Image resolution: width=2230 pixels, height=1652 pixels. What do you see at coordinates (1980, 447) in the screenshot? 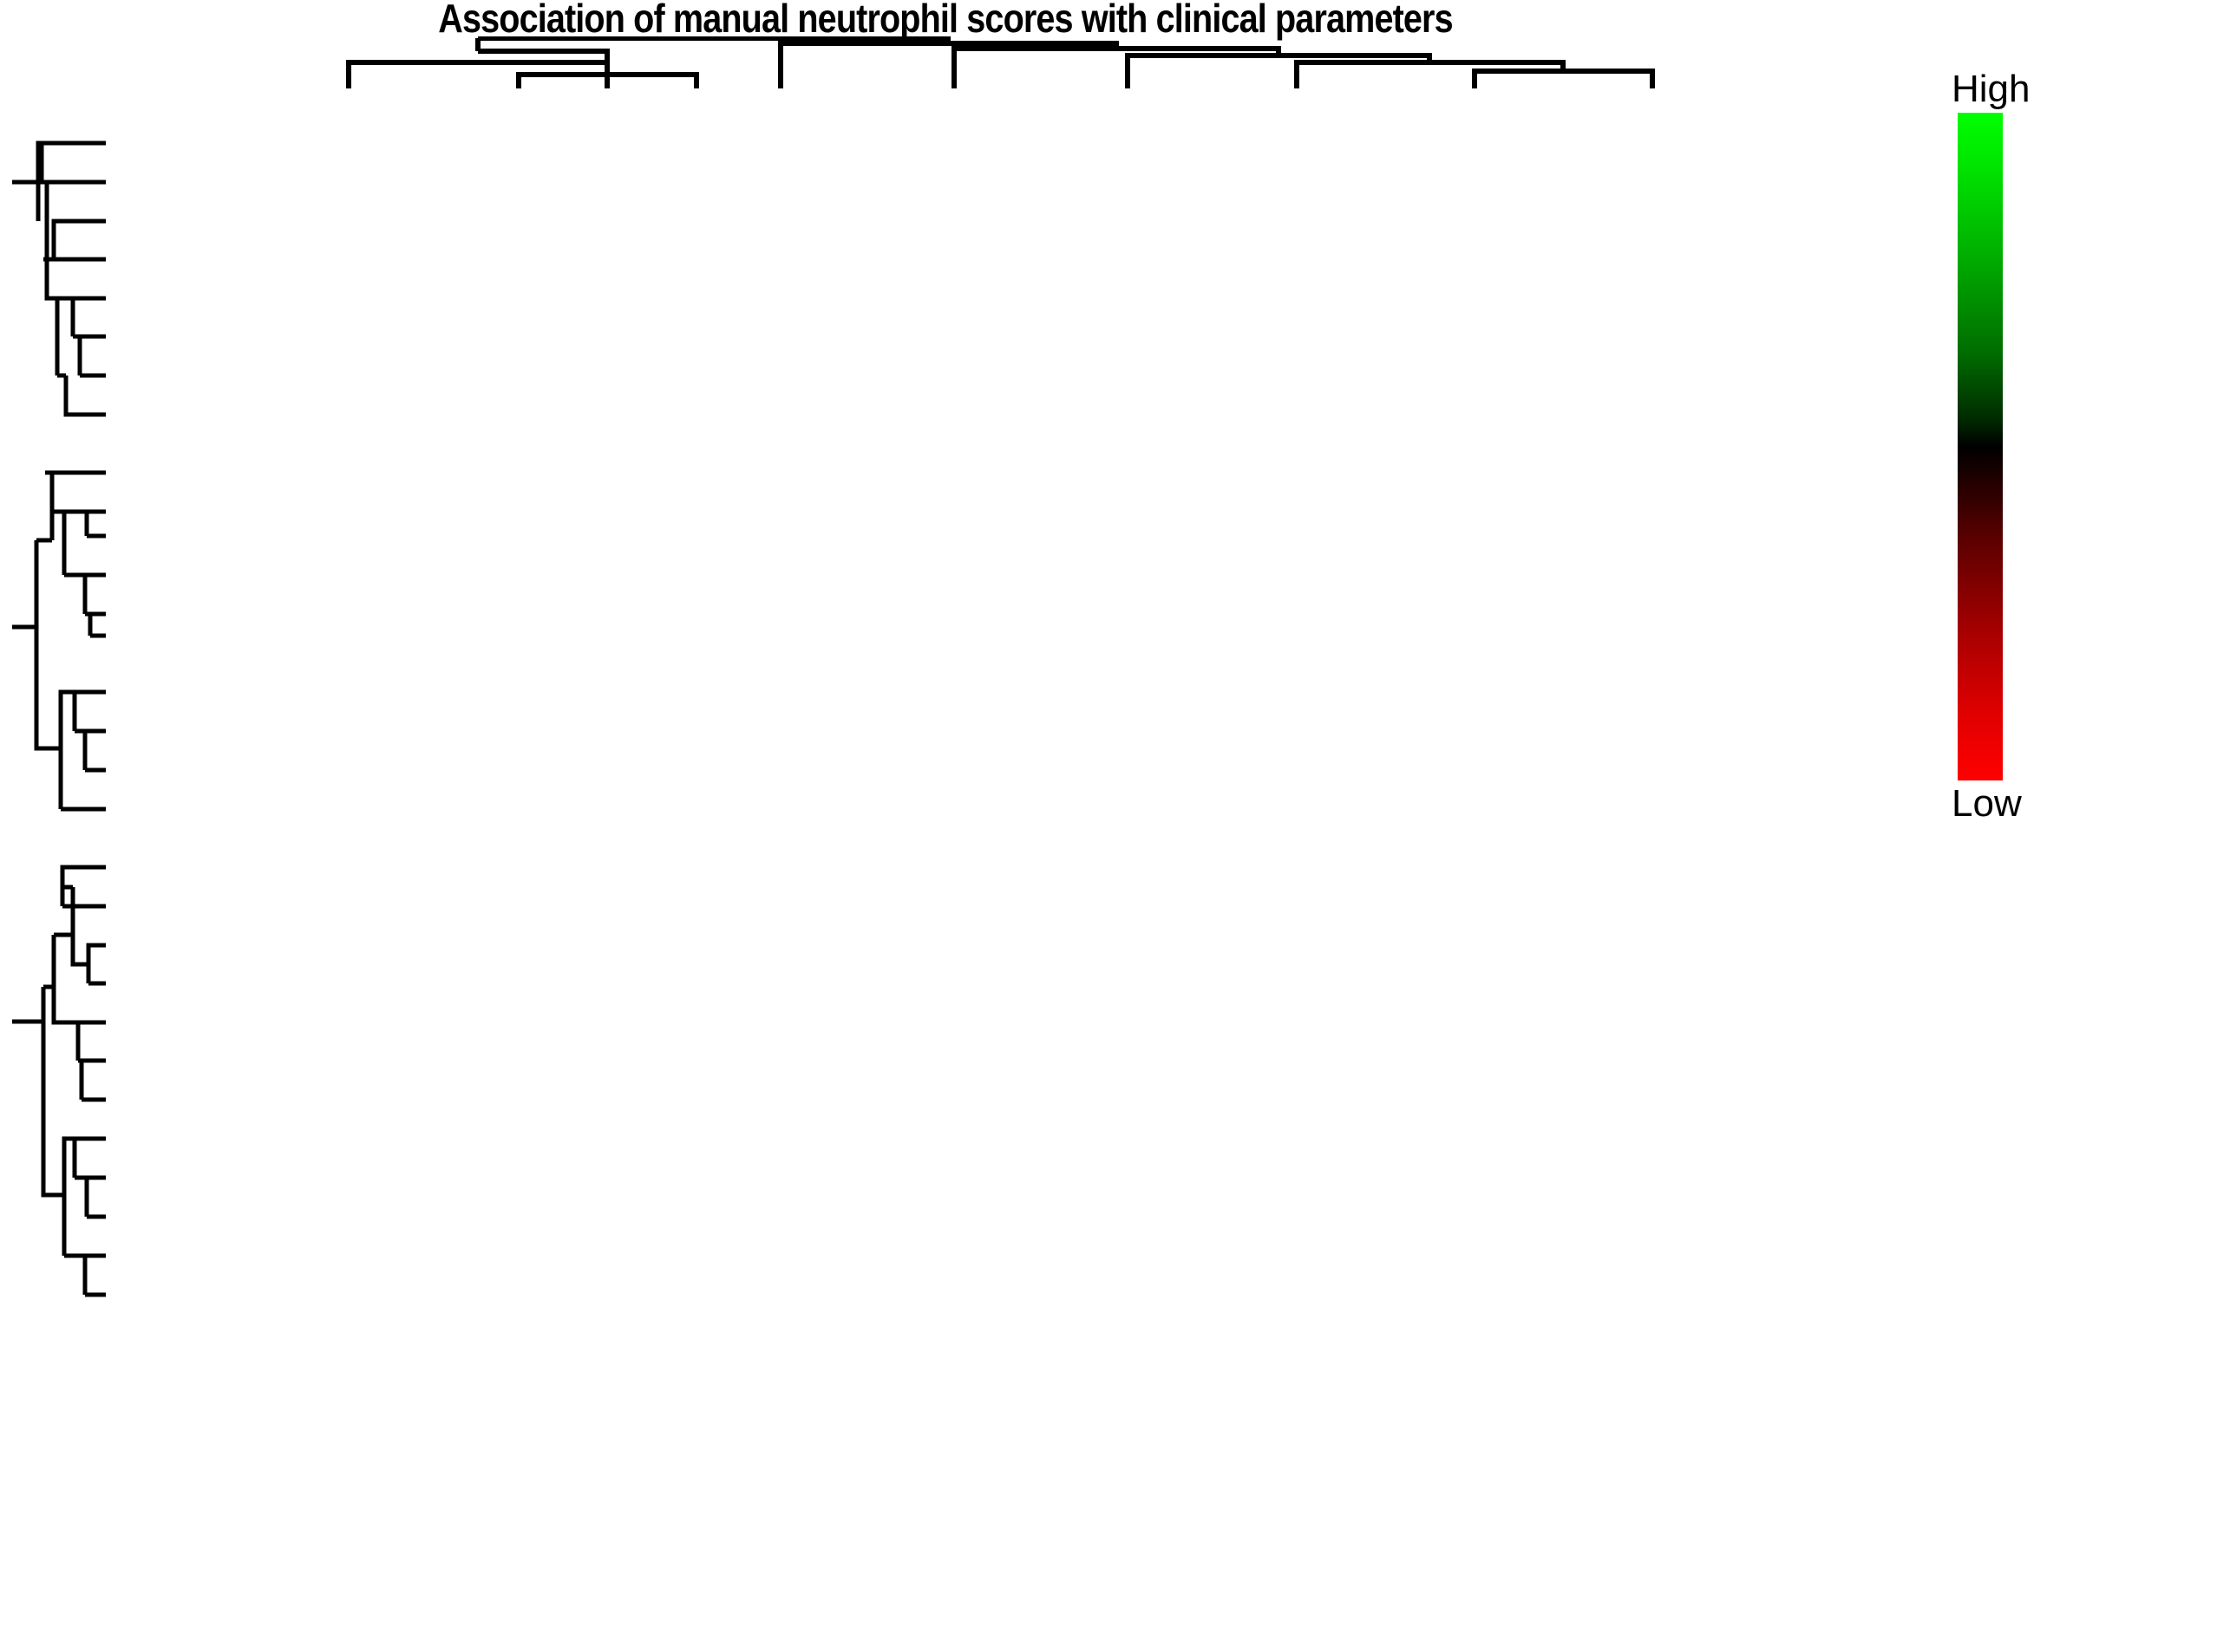
I see `colorbar` at bounding box center [1980, 447].